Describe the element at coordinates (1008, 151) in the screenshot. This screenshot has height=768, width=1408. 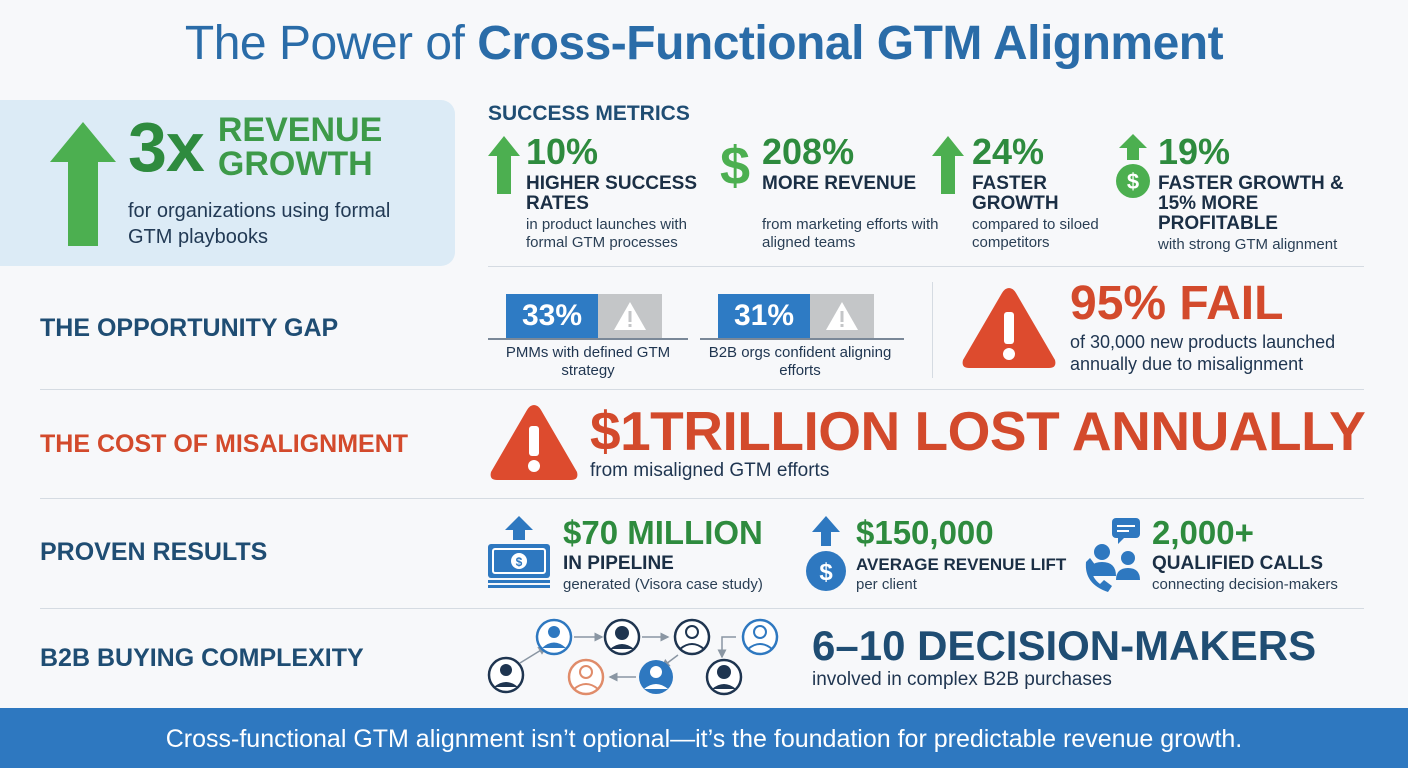
I see `metric-value: 24%` at that location.